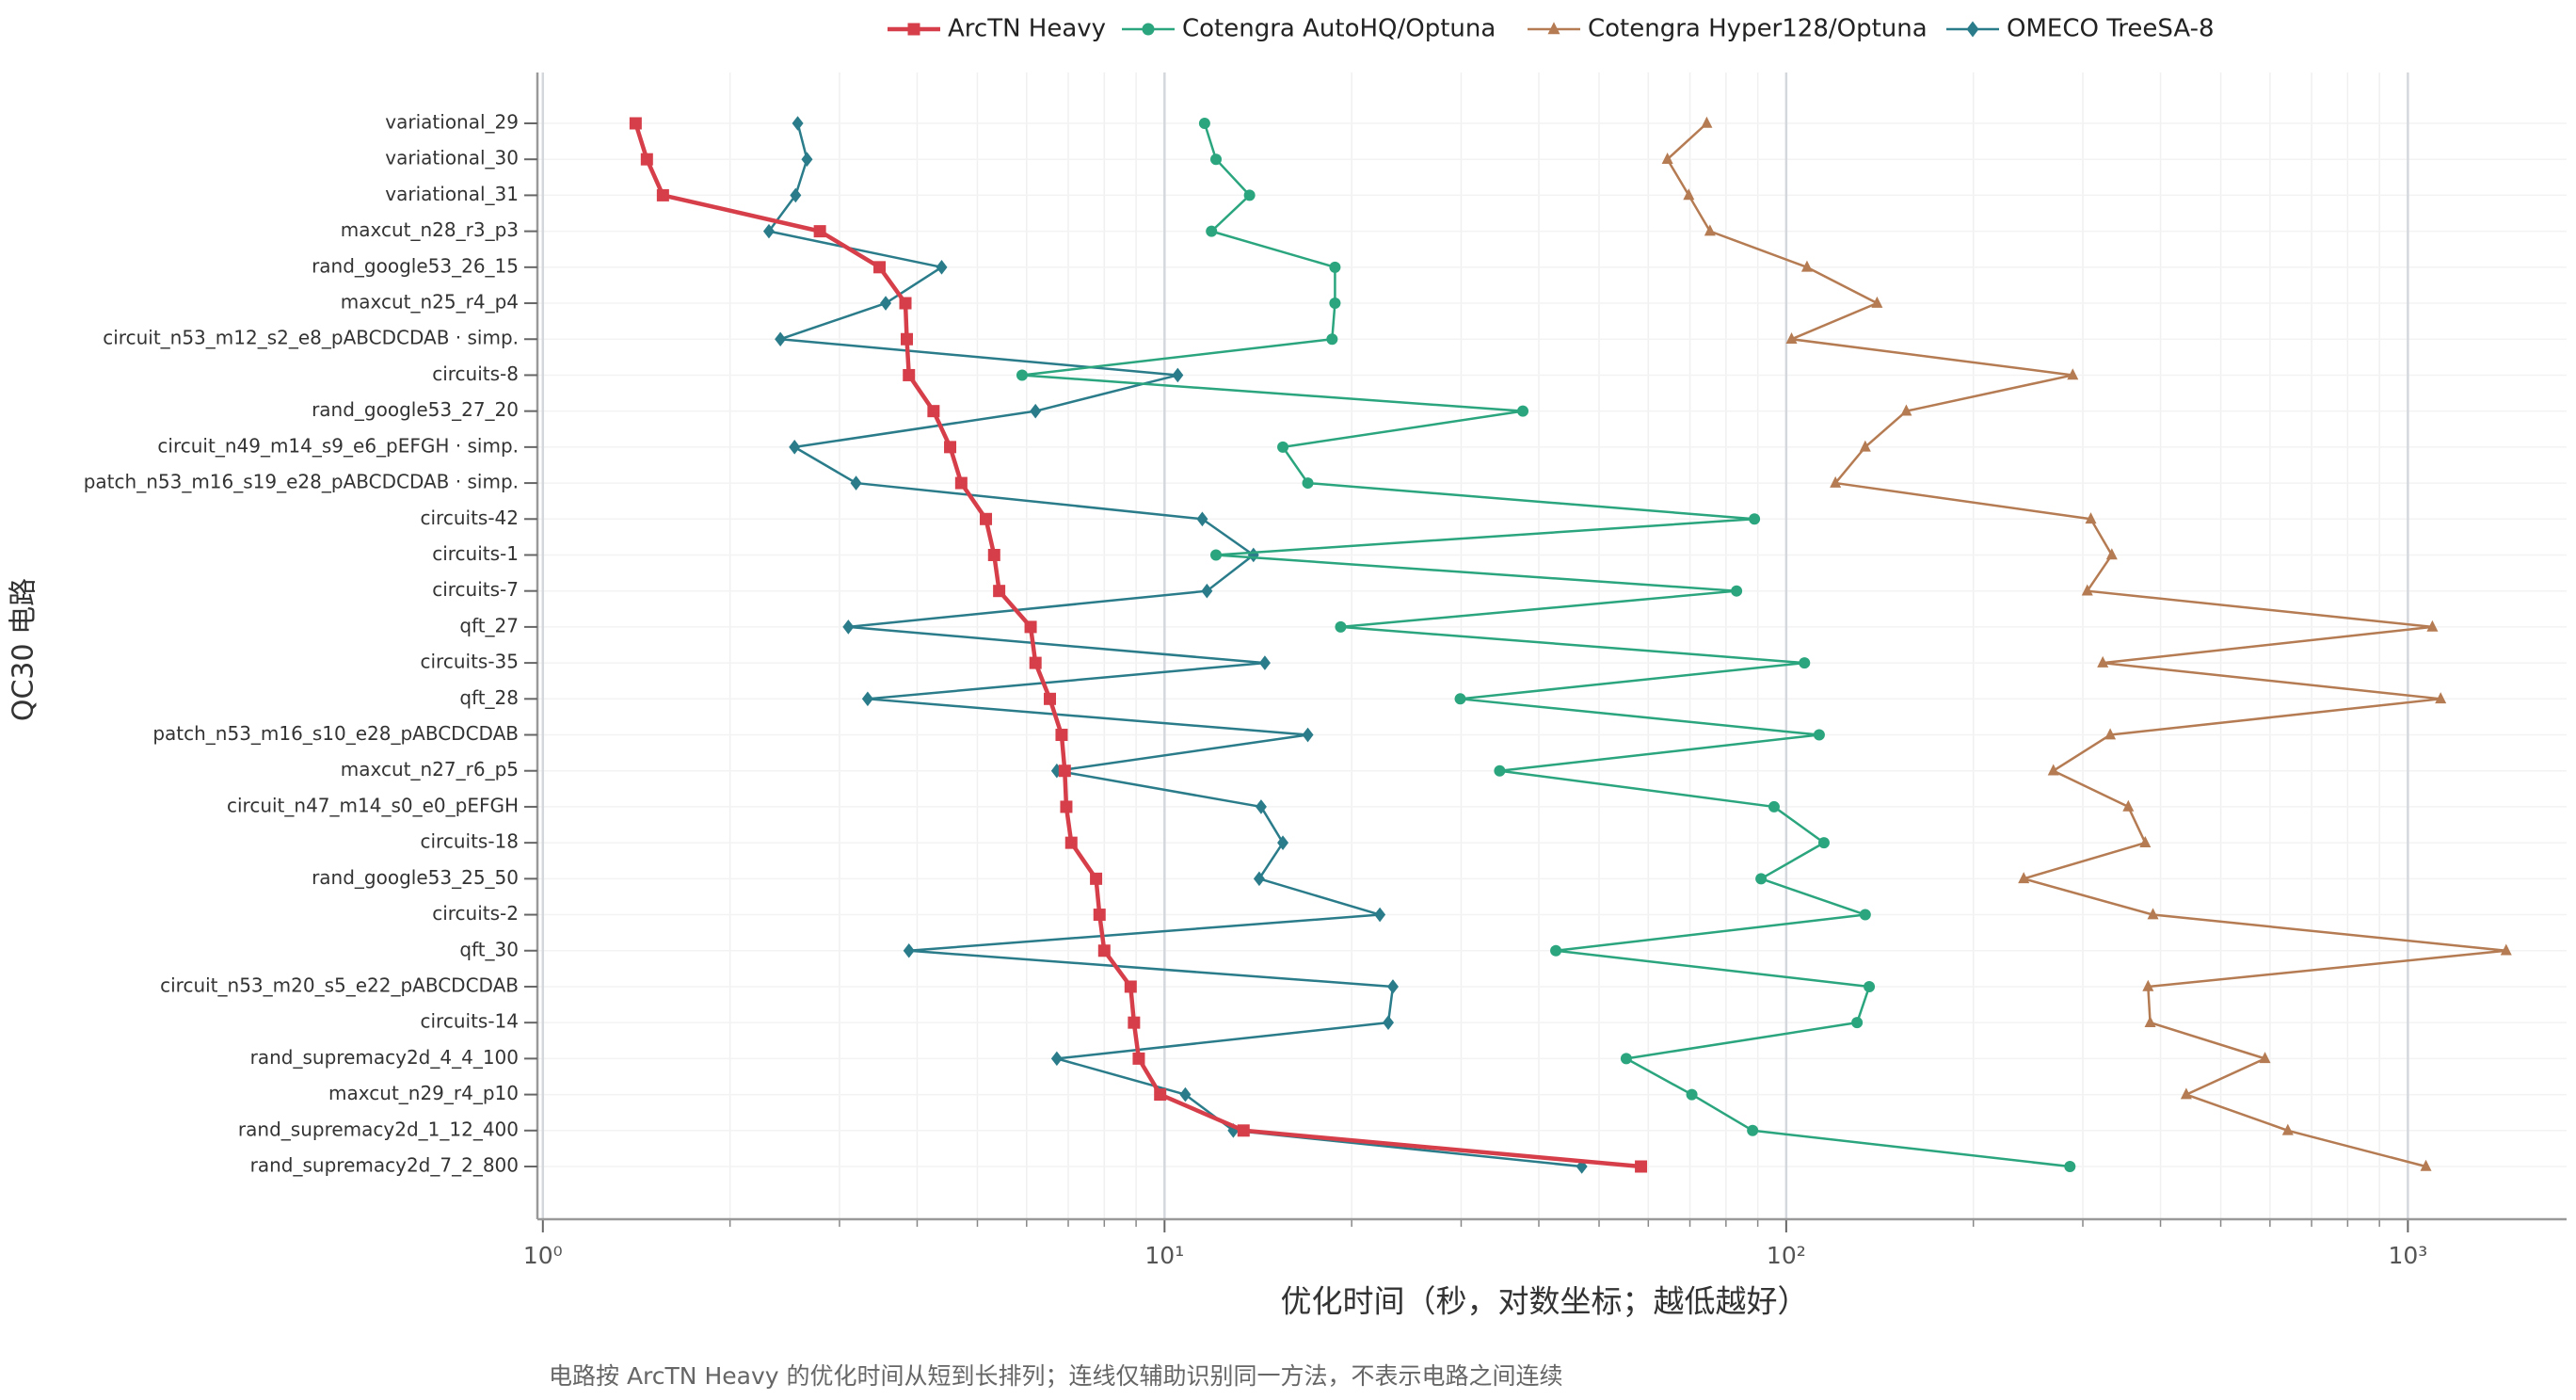 The height and width of the screenshot is (1400, 2576). I want to click on y-tick-label: rand_google53_27_20, so click(415, 409).